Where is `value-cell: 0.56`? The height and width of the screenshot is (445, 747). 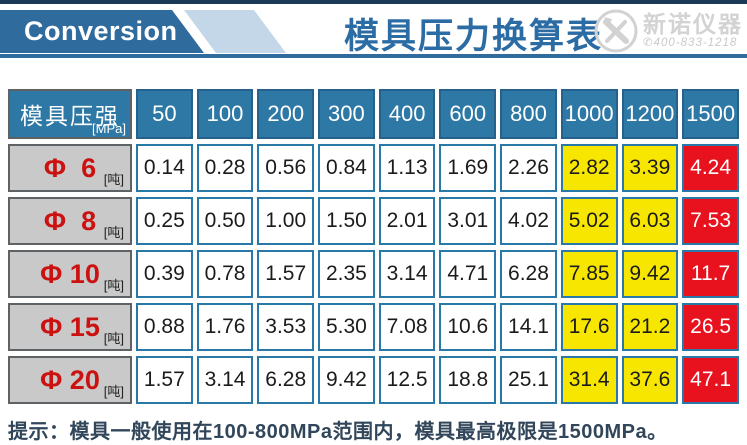
value-cell: 0.56 is located at coordinates (286, 168).